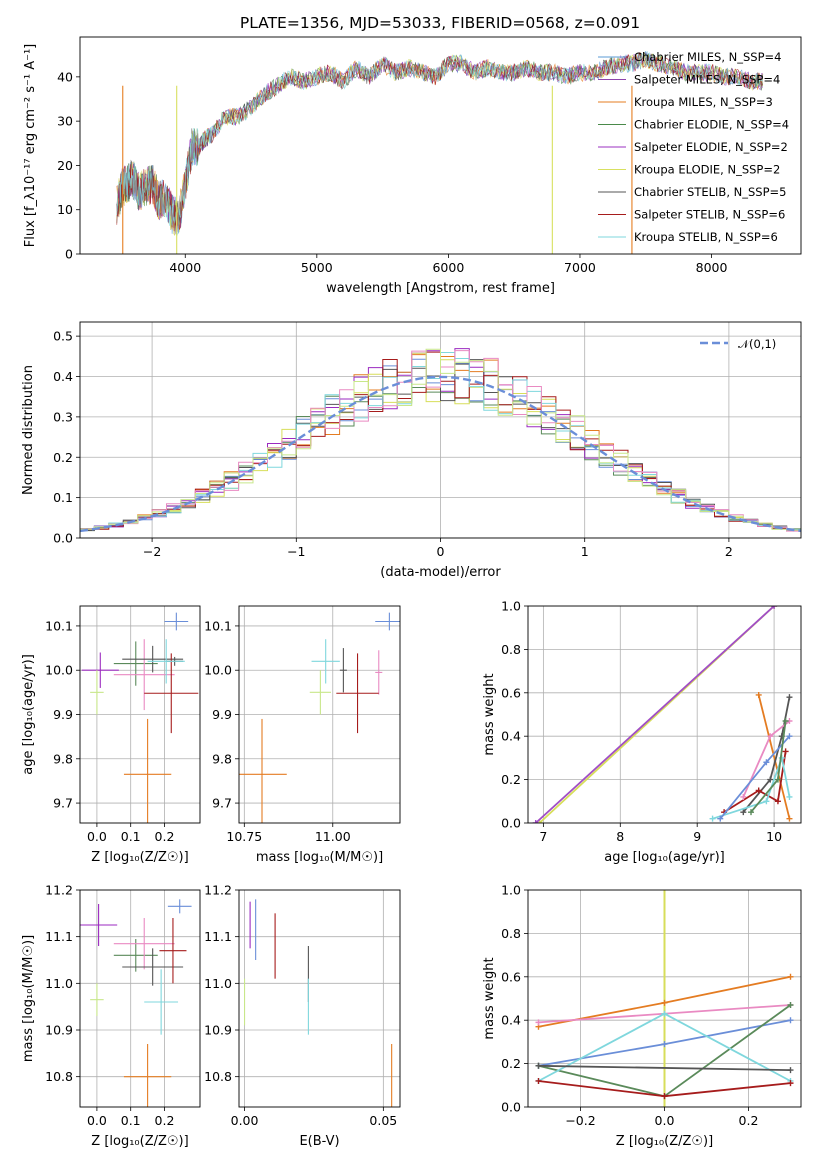 The image size is (819, 1170). I want to click on y-tick-label: 10.1, so click(59, 625).